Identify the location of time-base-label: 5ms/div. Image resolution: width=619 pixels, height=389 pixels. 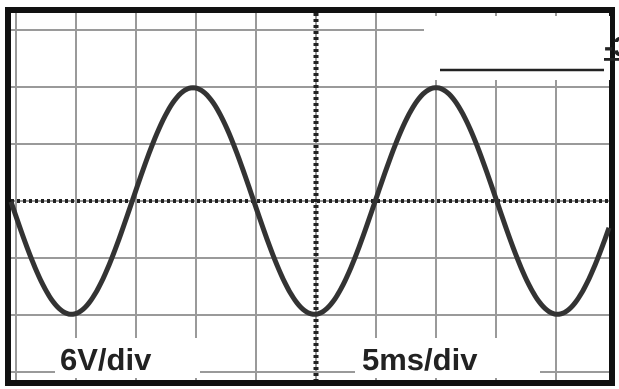
(420, 359).